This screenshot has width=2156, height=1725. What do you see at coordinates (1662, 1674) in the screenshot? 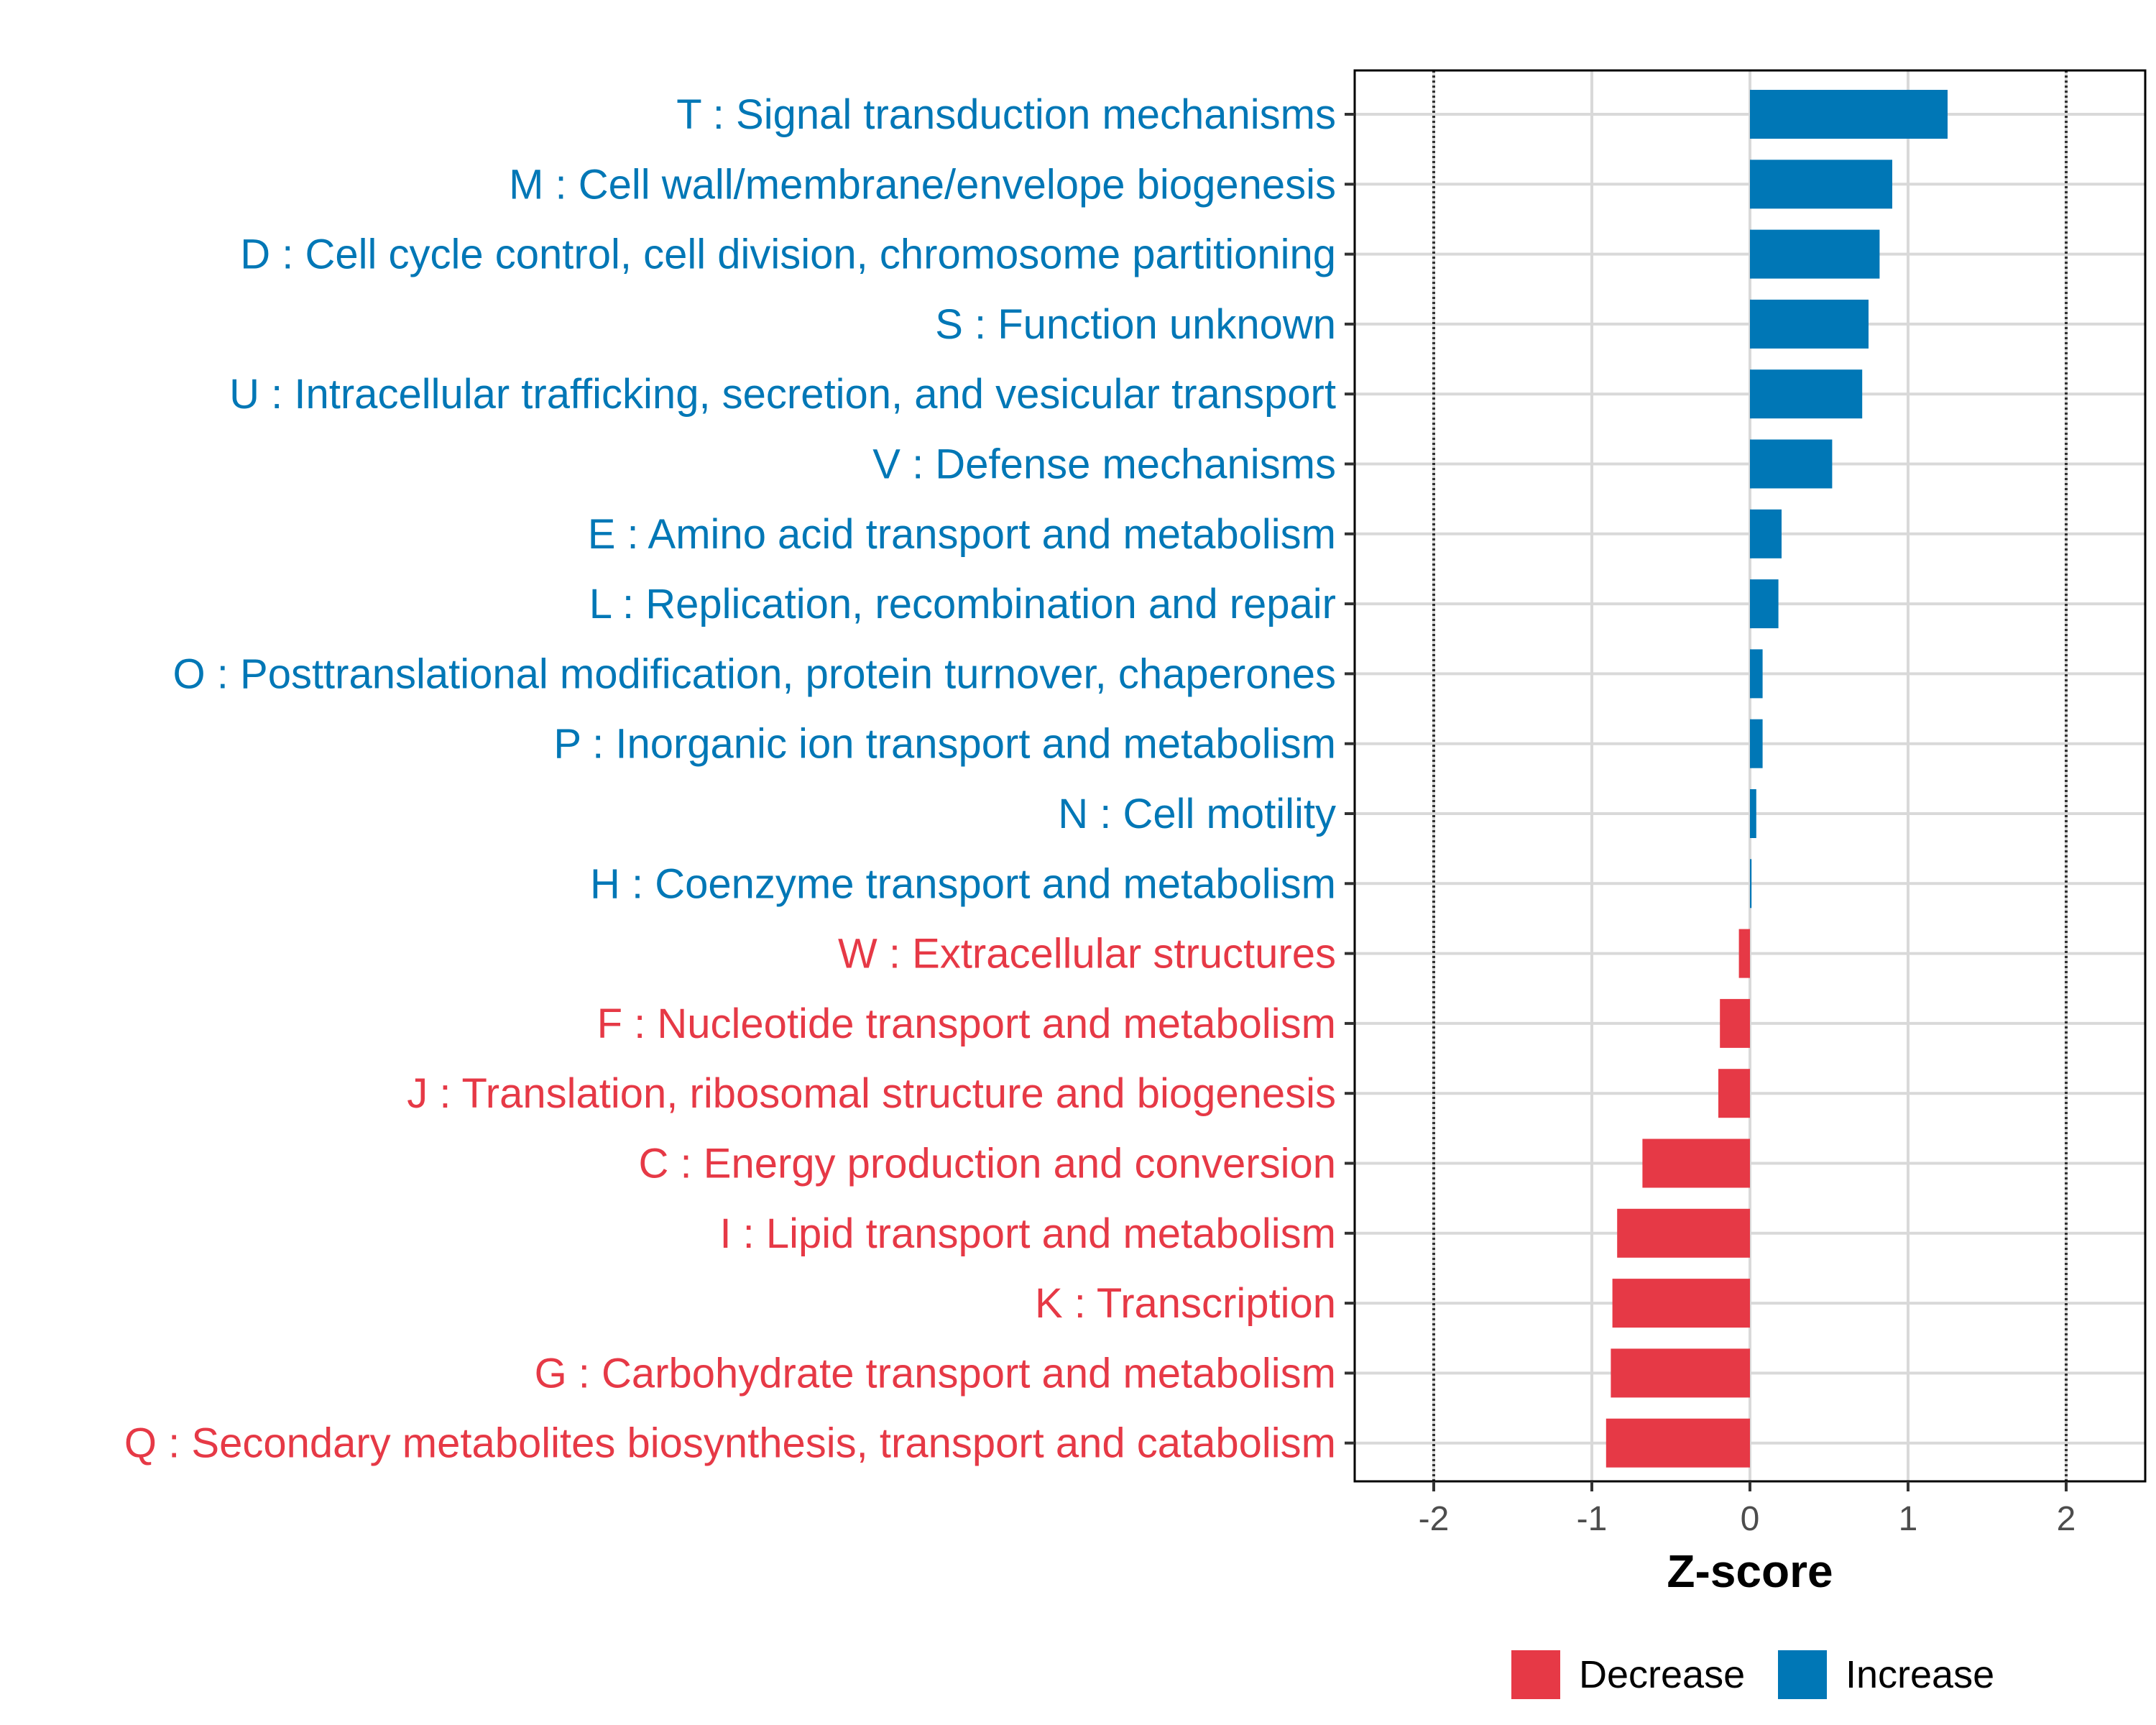
I see `legend-label: Decrease` at bounding box center [1662, 1674].